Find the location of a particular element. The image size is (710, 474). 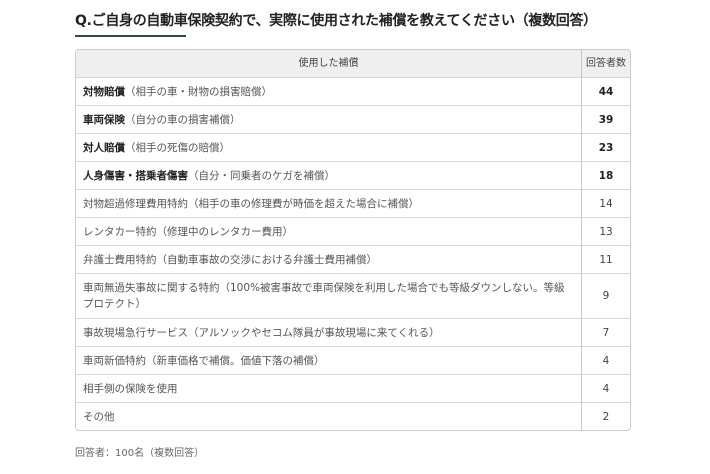

coverage-description: 車両新価特約（新車価格で補償。価値下落の補償） is located at coordinates (204, 360).